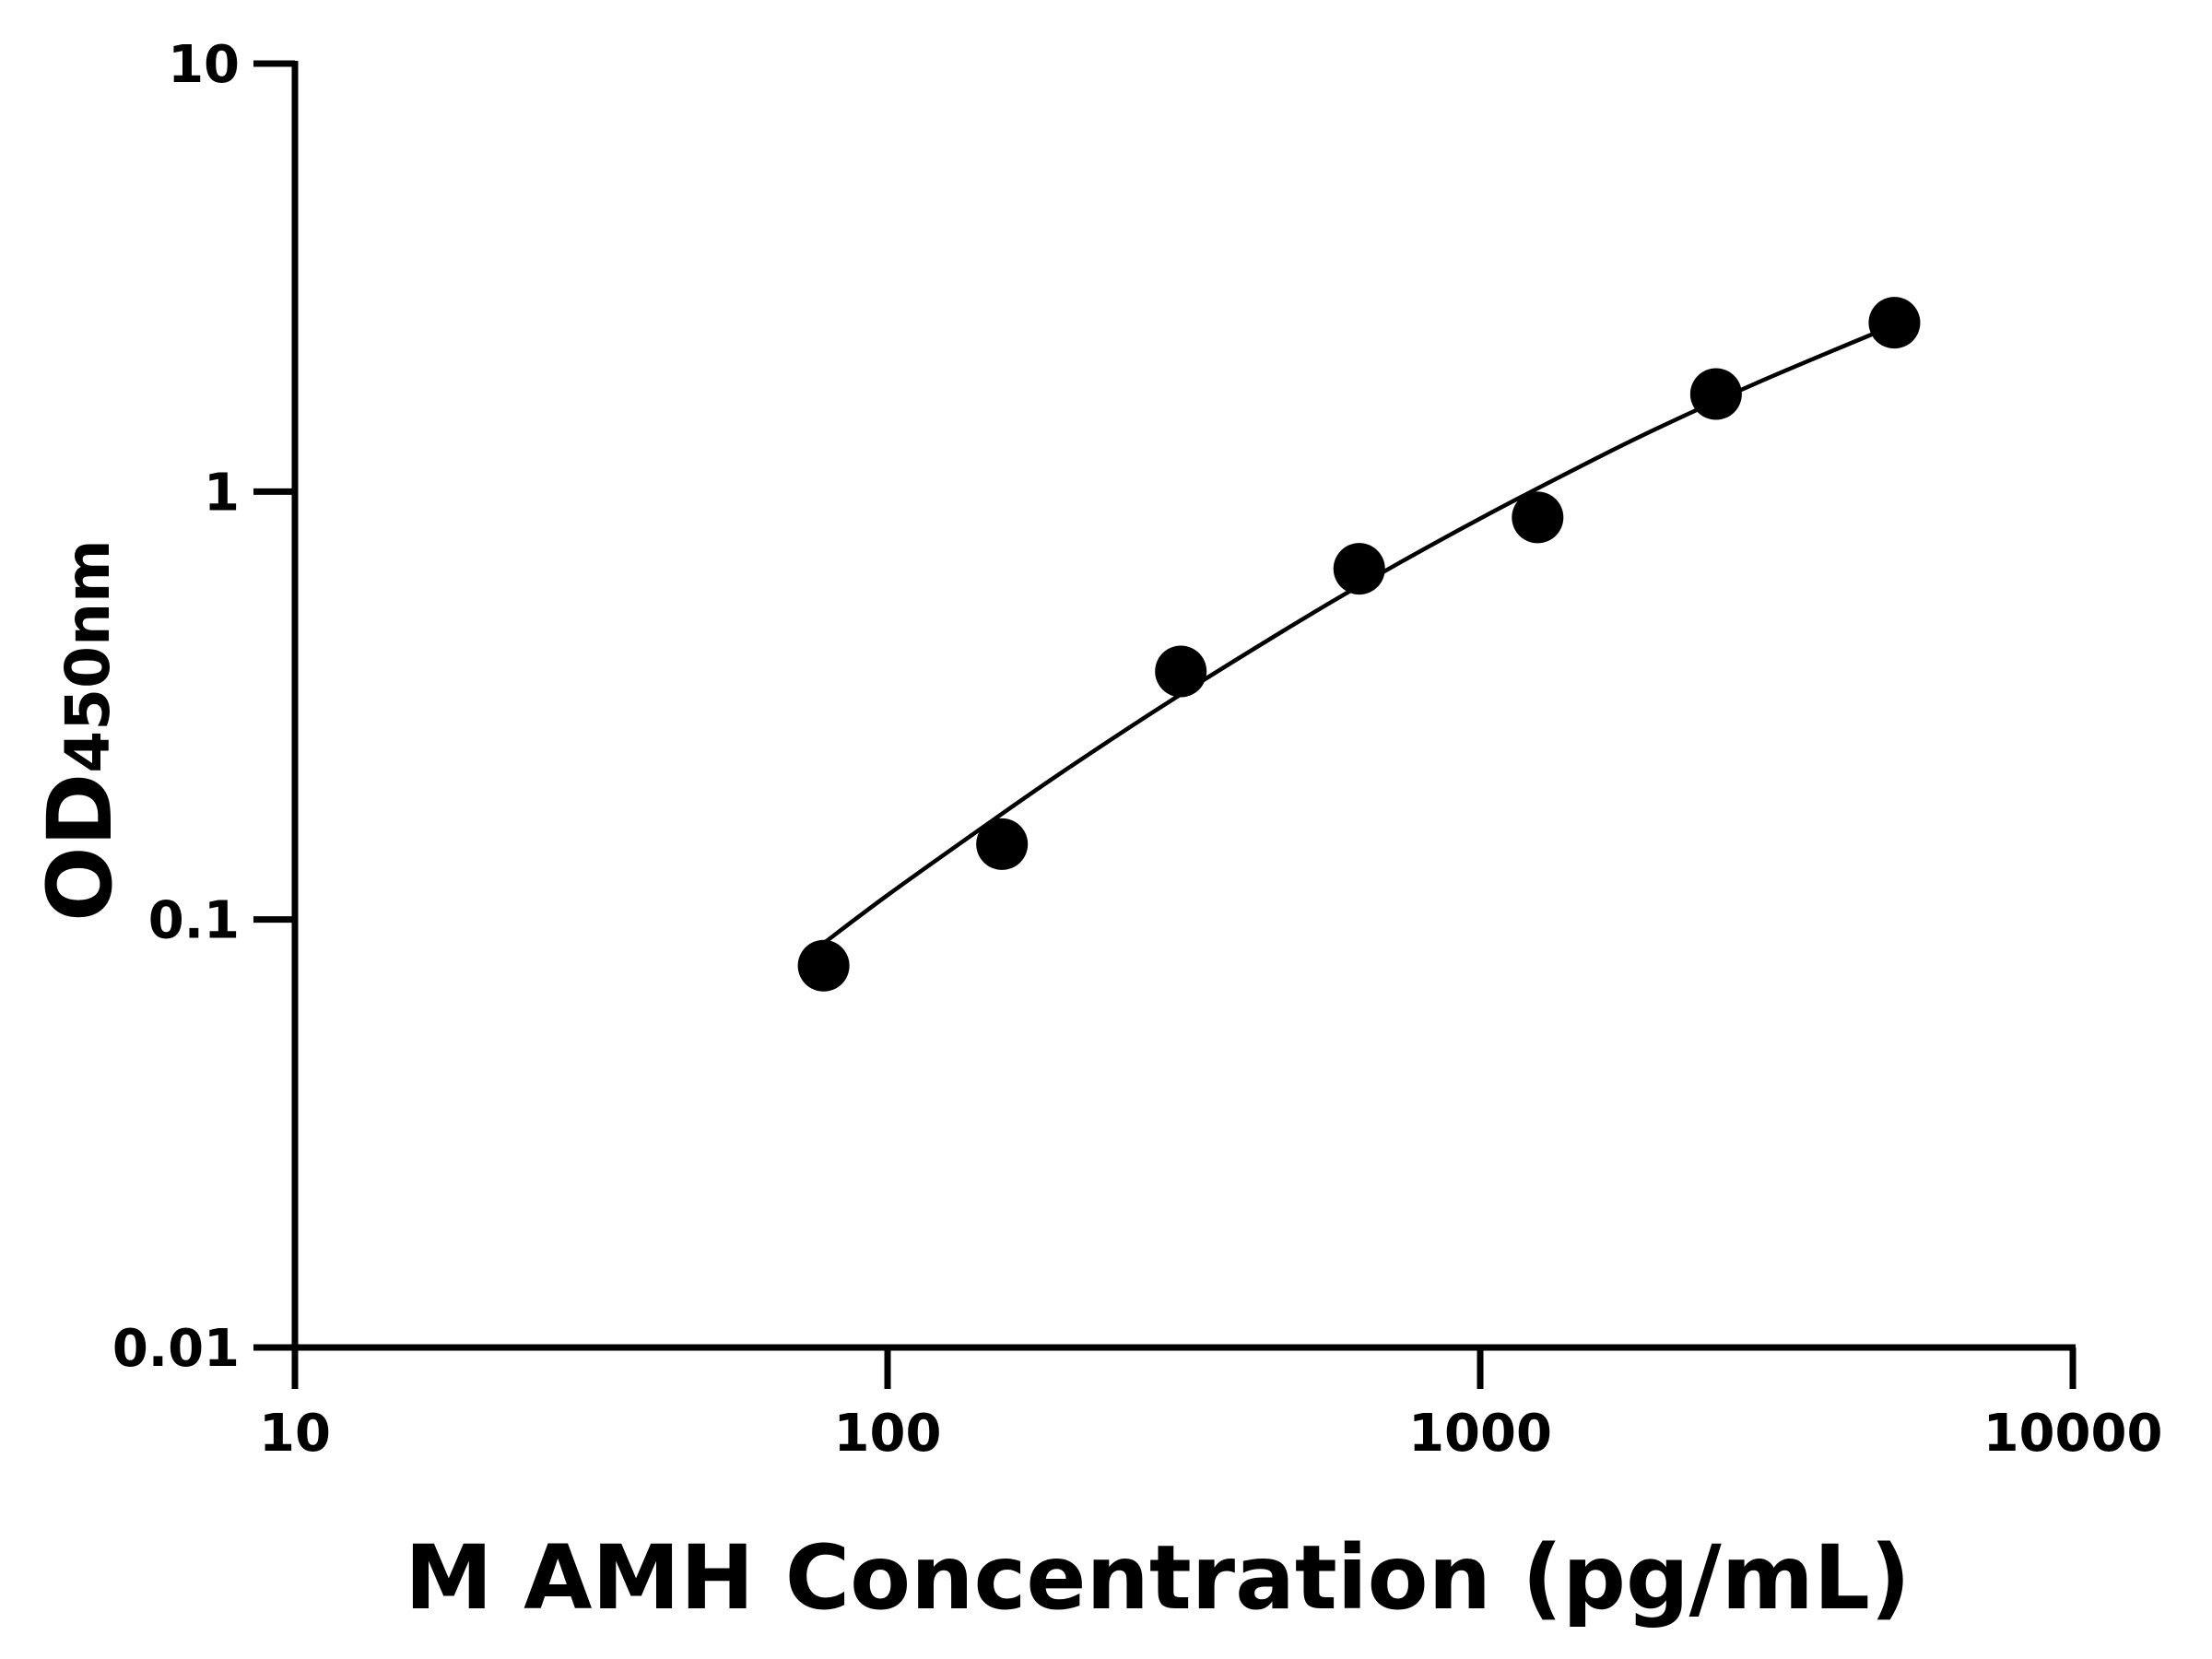 Image resolution: width=2212 pixels, height=1659 pixels. What do you see at coordinates (1158, 1578) in the screenshot?
I see `x-axis-title: M AMH Concentration (pg/mL)` at bounding box center [1158, 1578].